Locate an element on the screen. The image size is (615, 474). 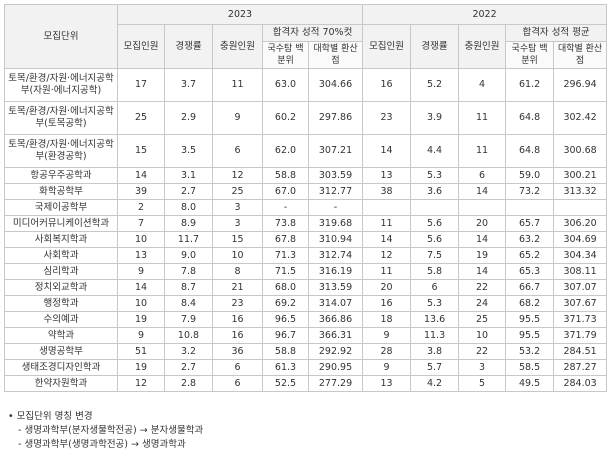
value-cell: 53.2 is located at coordinates (530, 351).